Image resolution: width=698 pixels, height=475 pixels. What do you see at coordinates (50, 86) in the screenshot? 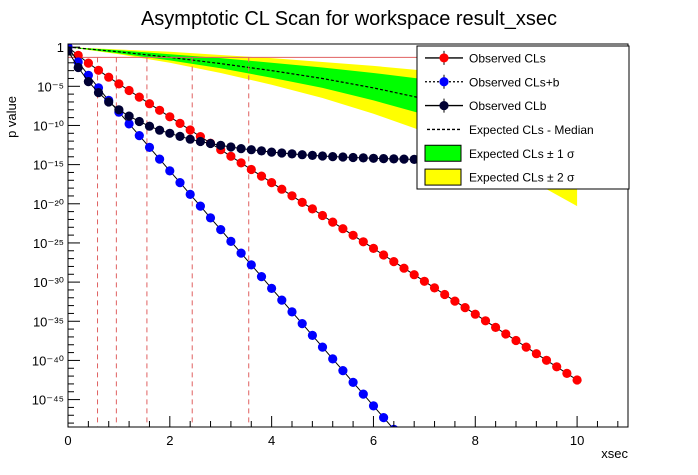
I see `y-tick-label: 10⁻⁵` at bounding box center [50, 86].